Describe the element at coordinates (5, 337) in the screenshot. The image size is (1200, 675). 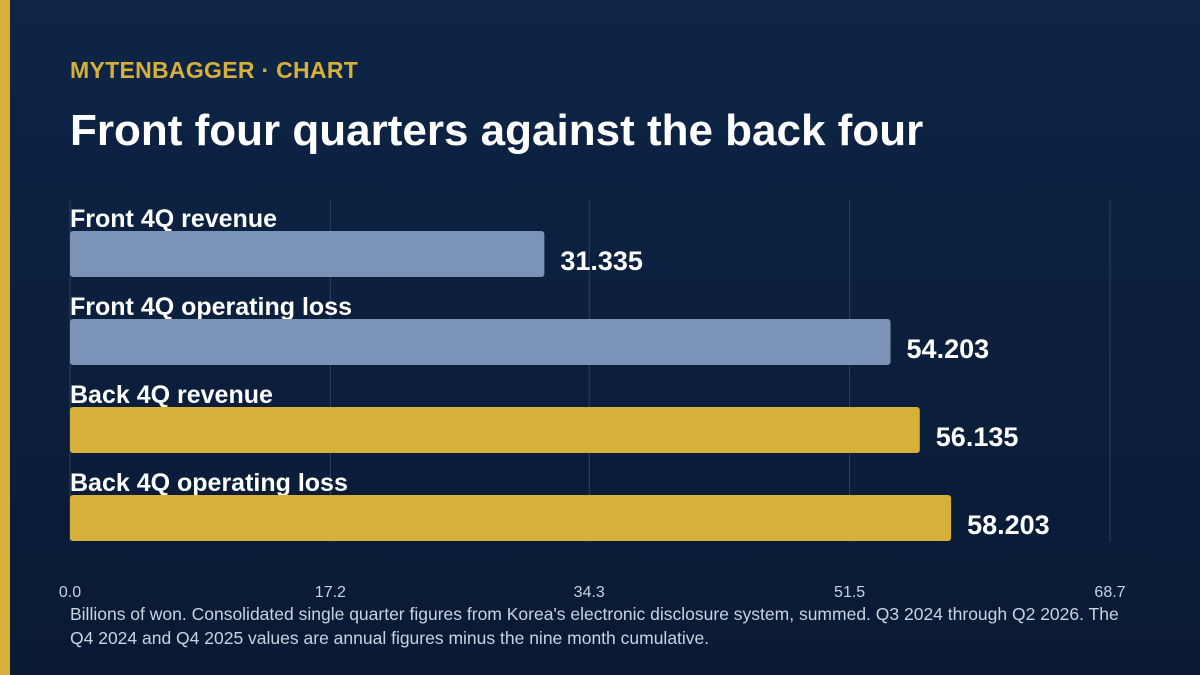
I see `accent-bar` at that location.